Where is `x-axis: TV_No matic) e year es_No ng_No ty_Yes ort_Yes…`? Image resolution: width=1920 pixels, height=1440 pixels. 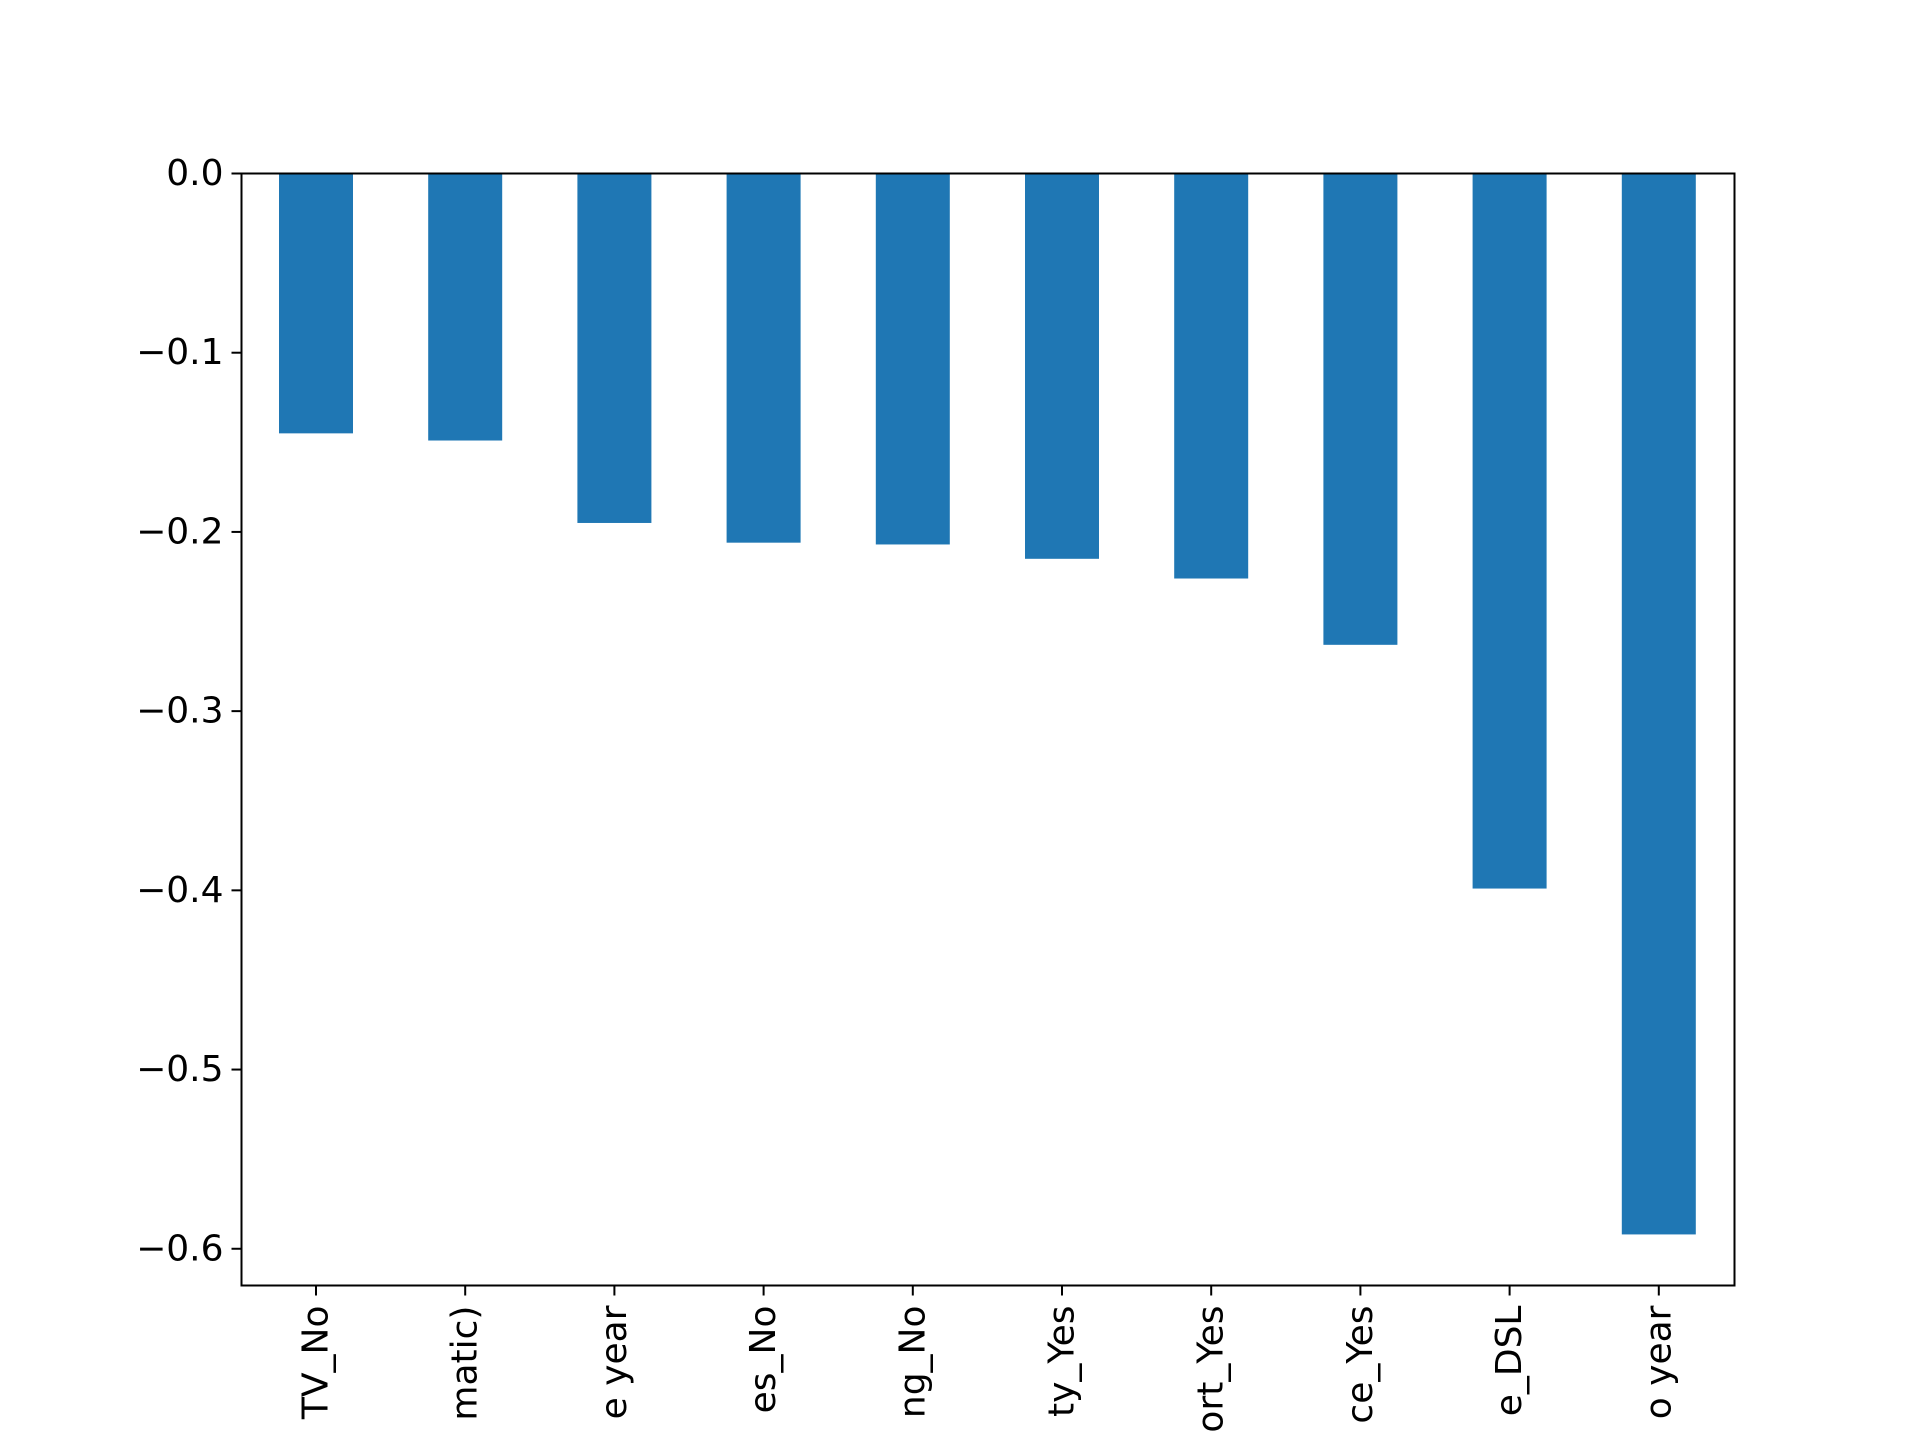 x-axis: TV_No matic) e year es_No ng_No ty_Yes ort_Yes… is located at coordinates (987, 1359).